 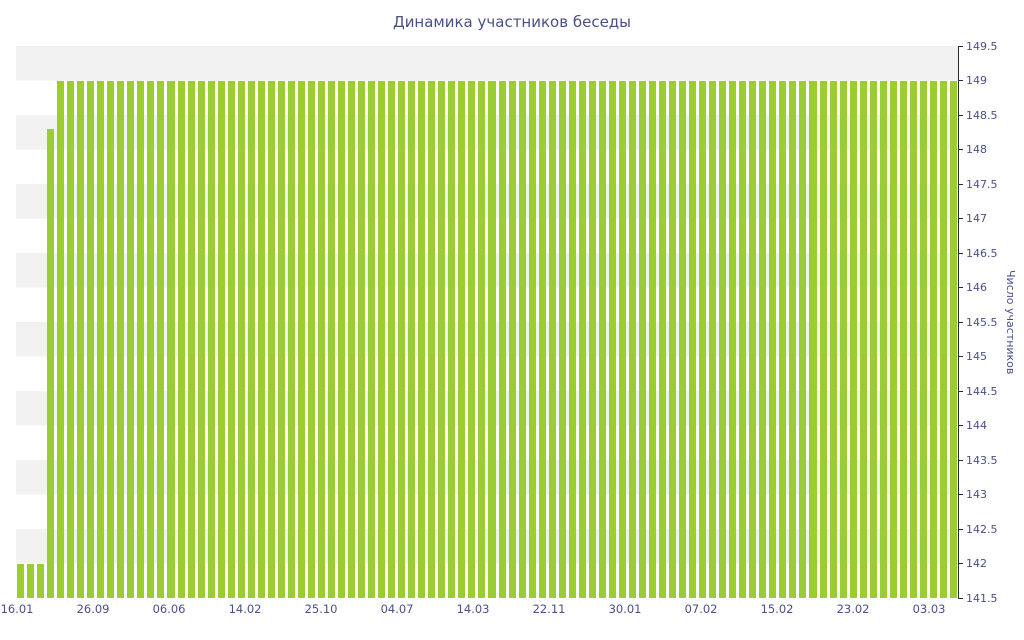 I want to click on x-tick-label: 26.09, so click(x=93, y=609).